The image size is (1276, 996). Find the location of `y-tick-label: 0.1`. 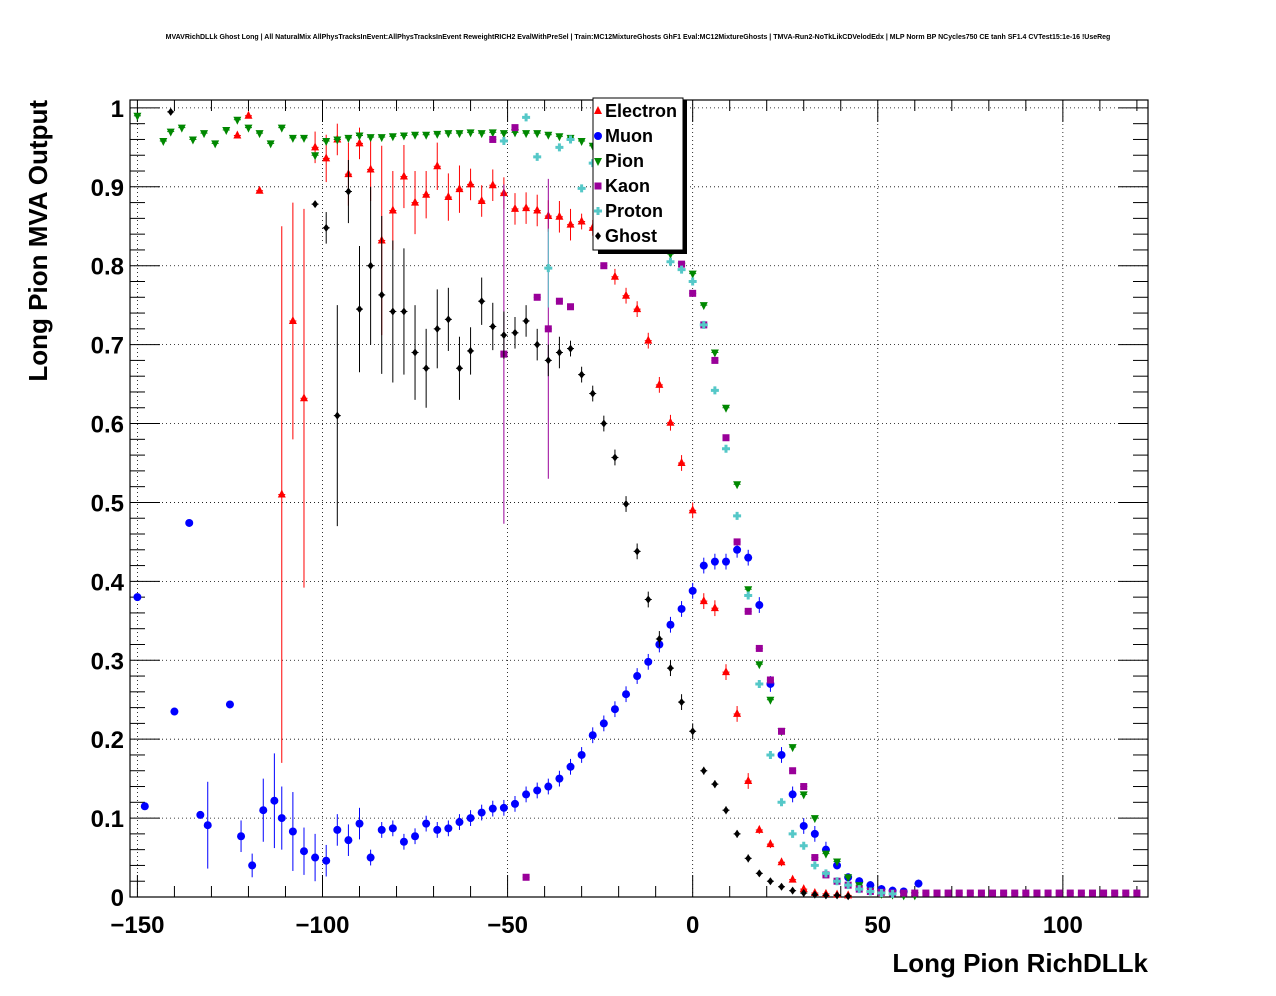

y-tick-label: 0.1 is located at coordinates (107, 819).